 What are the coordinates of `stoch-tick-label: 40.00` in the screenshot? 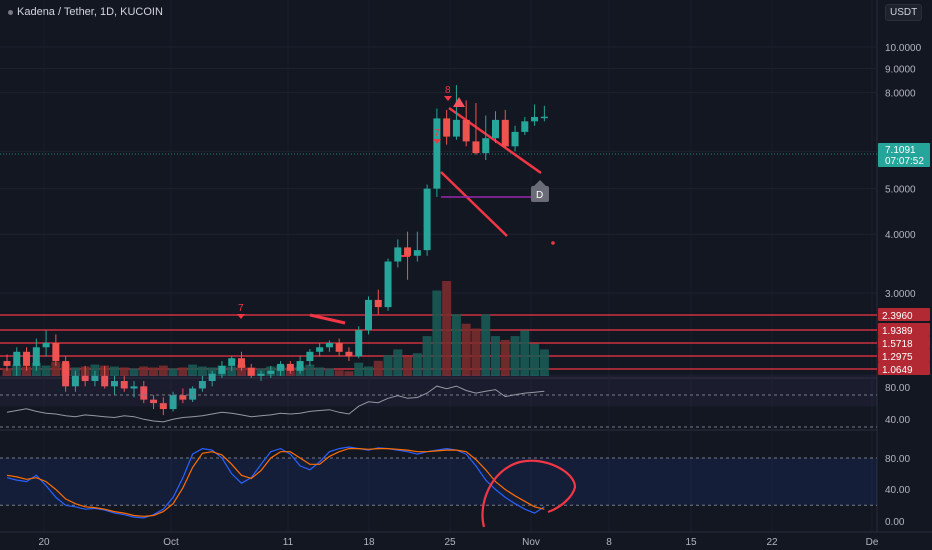 It's located at (897, 490).